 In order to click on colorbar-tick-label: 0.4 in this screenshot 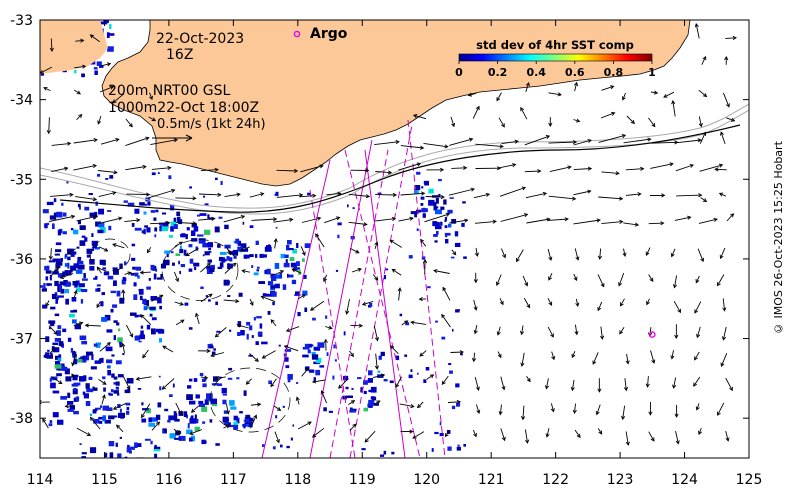, I will do `click(536, 72)`.